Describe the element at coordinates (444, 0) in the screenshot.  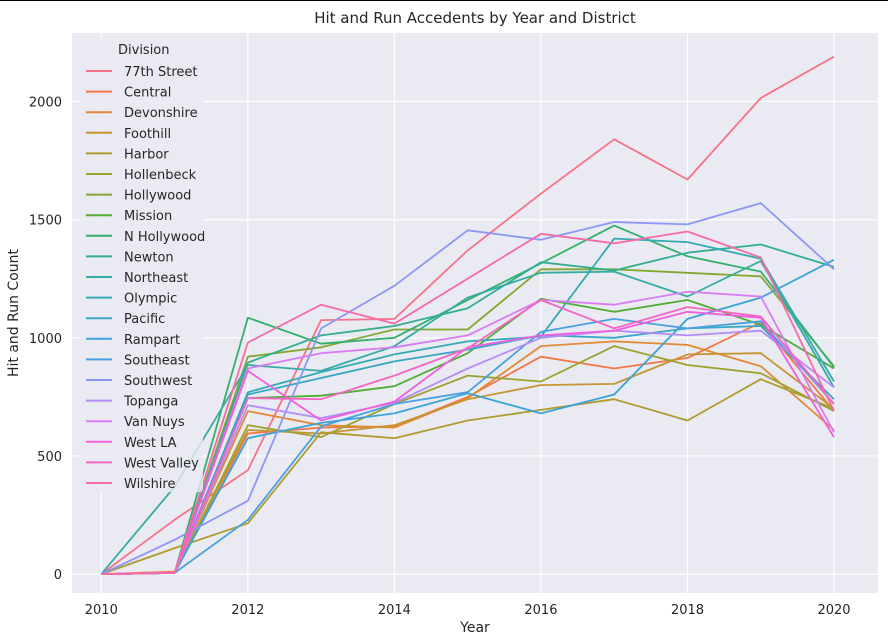
I see `top-border` at that location.